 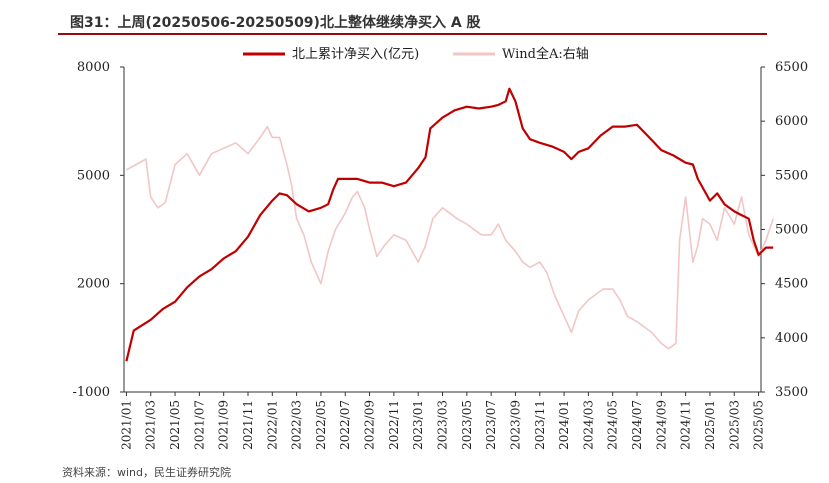 I want to click on y-left-tick-label: 8000, so click(x=93, y=67).